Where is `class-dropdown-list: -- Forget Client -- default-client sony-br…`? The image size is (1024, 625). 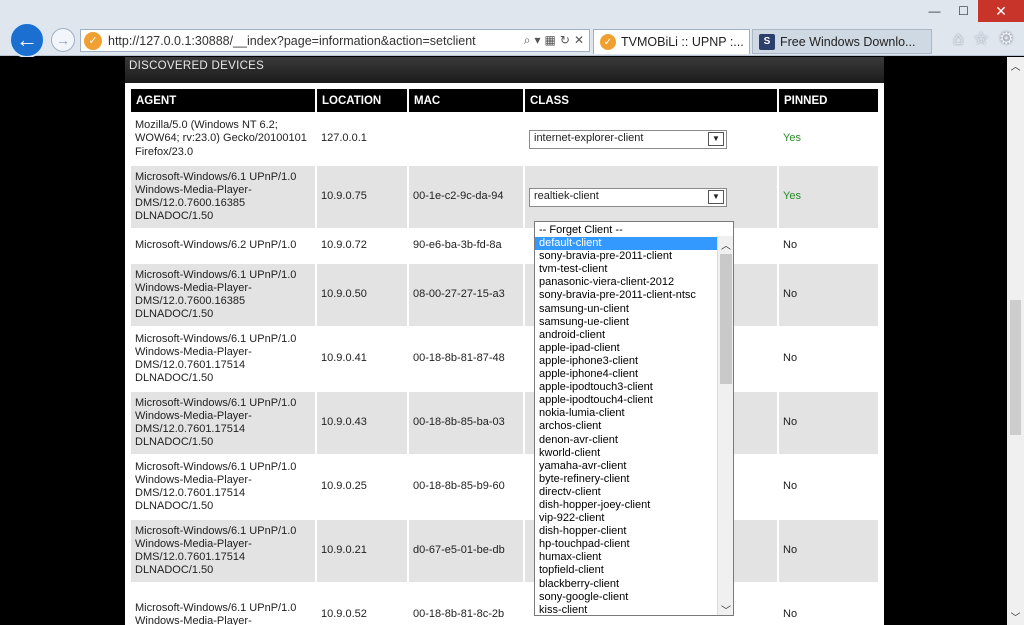
class-dropdown-list: -- Forget Client -- default-client sony-br… is located at coordinates (634, 418).